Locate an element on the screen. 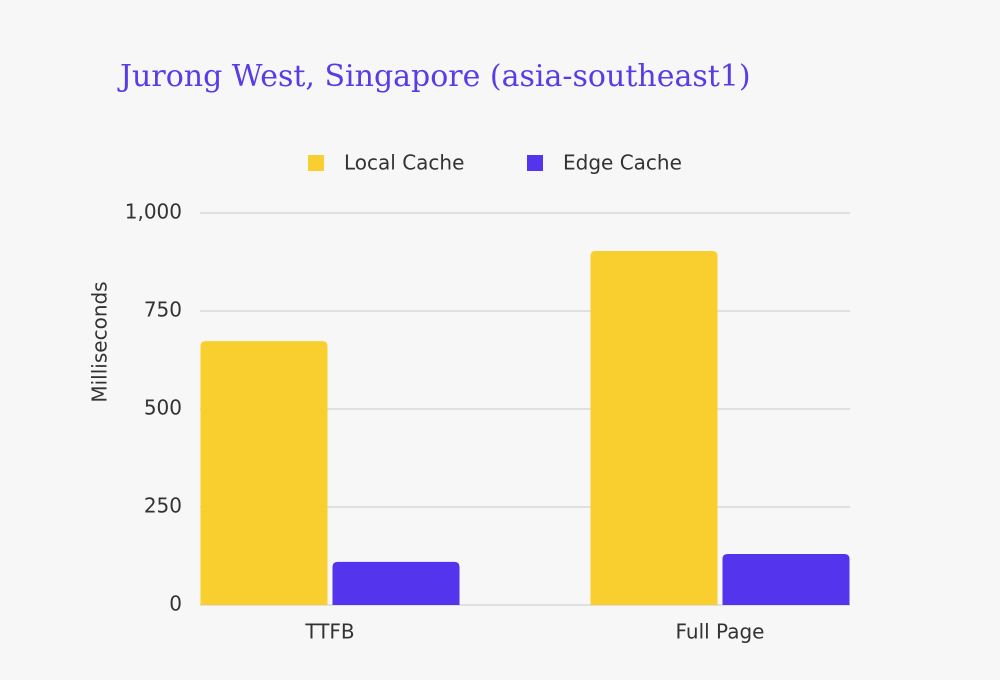 This screenshot has height=680, width=1000. x-tick-label: Full Page is located at coordinates (720, 632).